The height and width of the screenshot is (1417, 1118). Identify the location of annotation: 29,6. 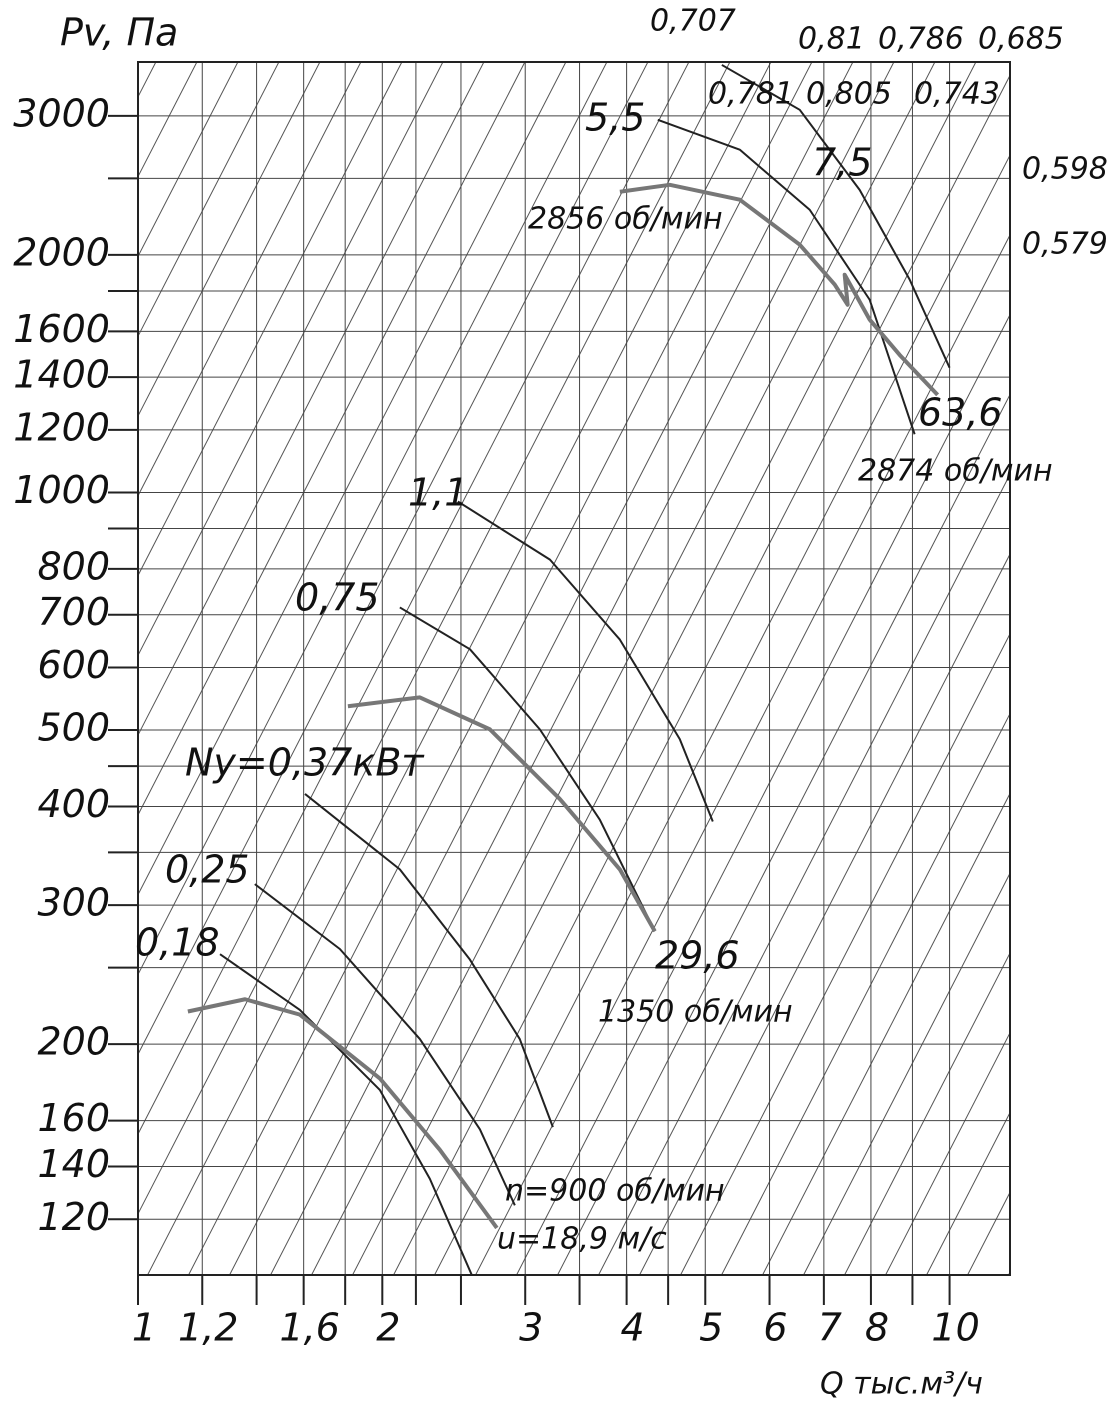
(697, 956).